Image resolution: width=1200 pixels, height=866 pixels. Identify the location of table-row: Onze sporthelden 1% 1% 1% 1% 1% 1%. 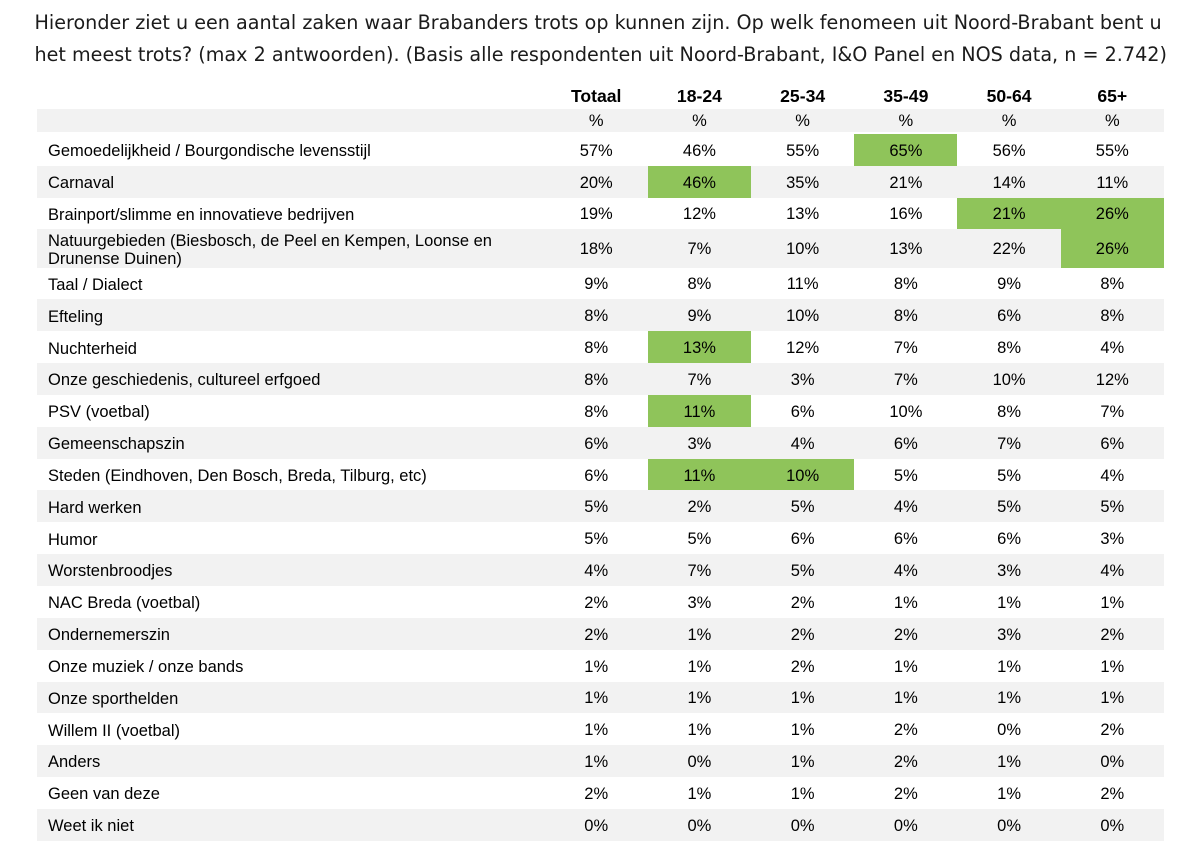
(600, 697).